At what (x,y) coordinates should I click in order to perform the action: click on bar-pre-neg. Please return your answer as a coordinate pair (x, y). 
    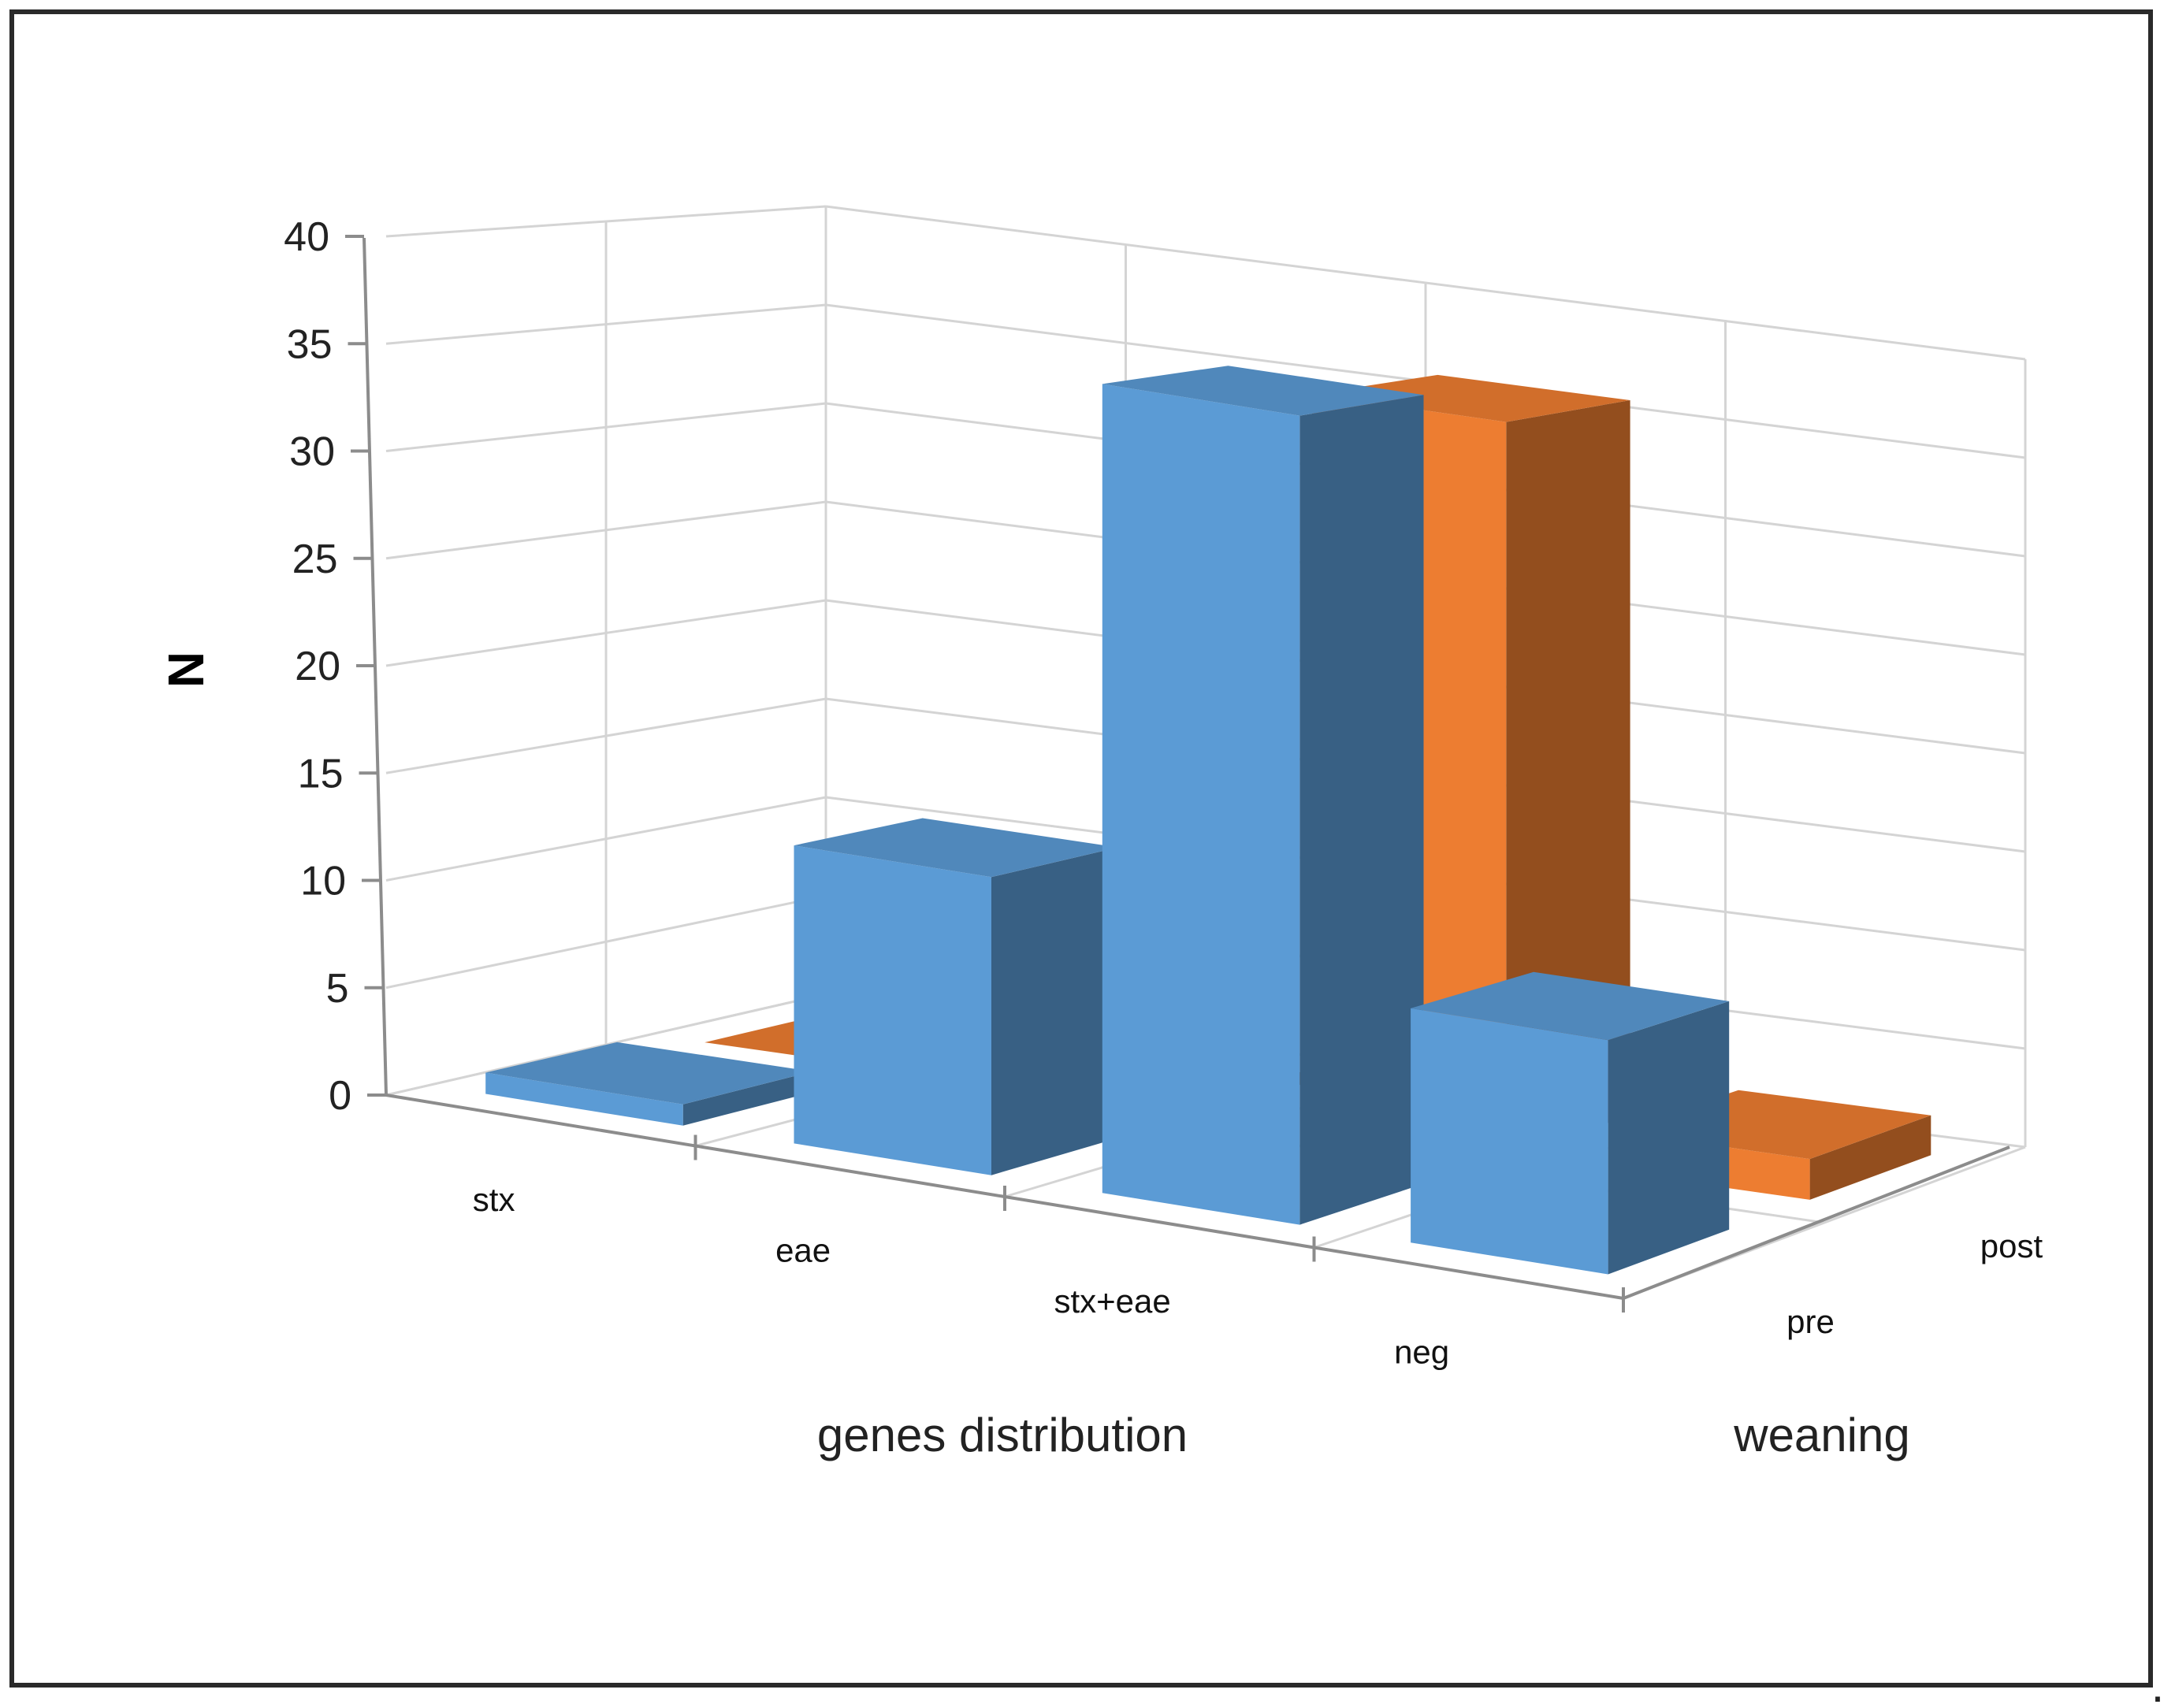
    Looking at the image, I should click on (1570, 1123).